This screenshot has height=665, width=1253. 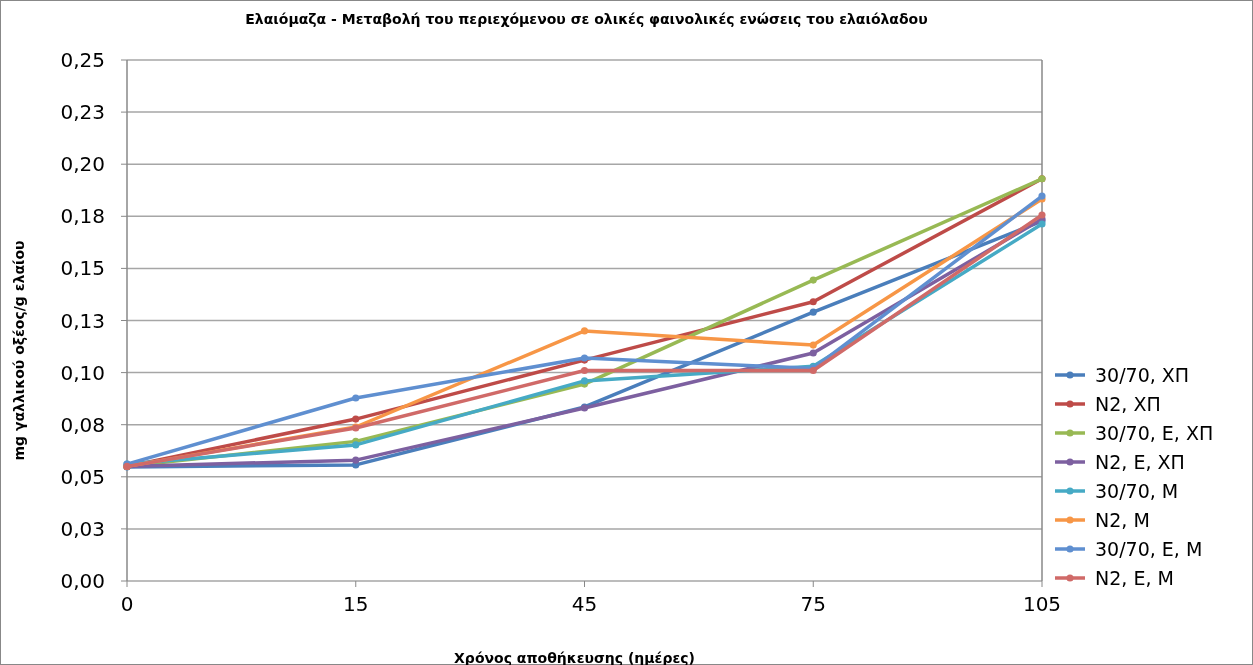 I want to click on x-tick-label: 0, so click(x=127, y=604).